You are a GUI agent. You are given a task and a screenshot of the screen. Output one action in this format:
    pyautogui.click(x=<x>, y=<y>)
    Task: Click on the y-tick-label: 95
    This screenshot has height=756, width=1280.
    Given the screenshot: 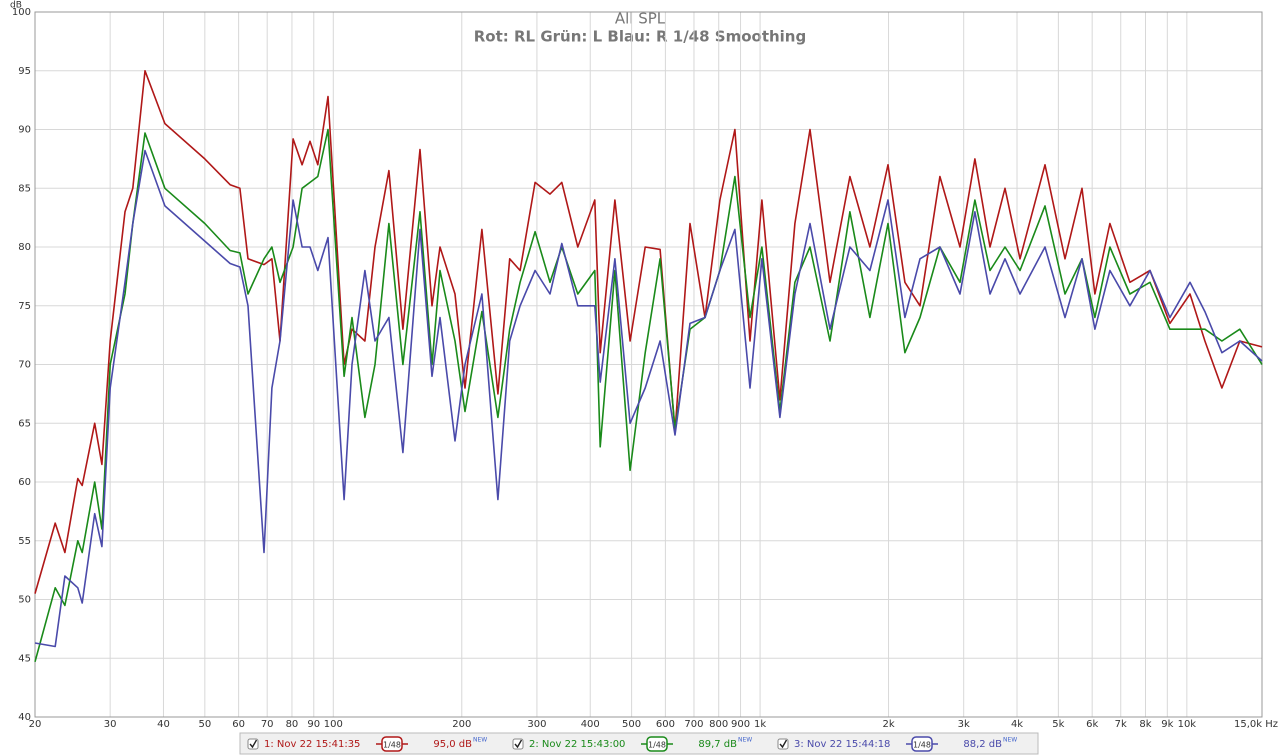 What is the action you would take?
    pyautogui.click(x=24, y=71)
    